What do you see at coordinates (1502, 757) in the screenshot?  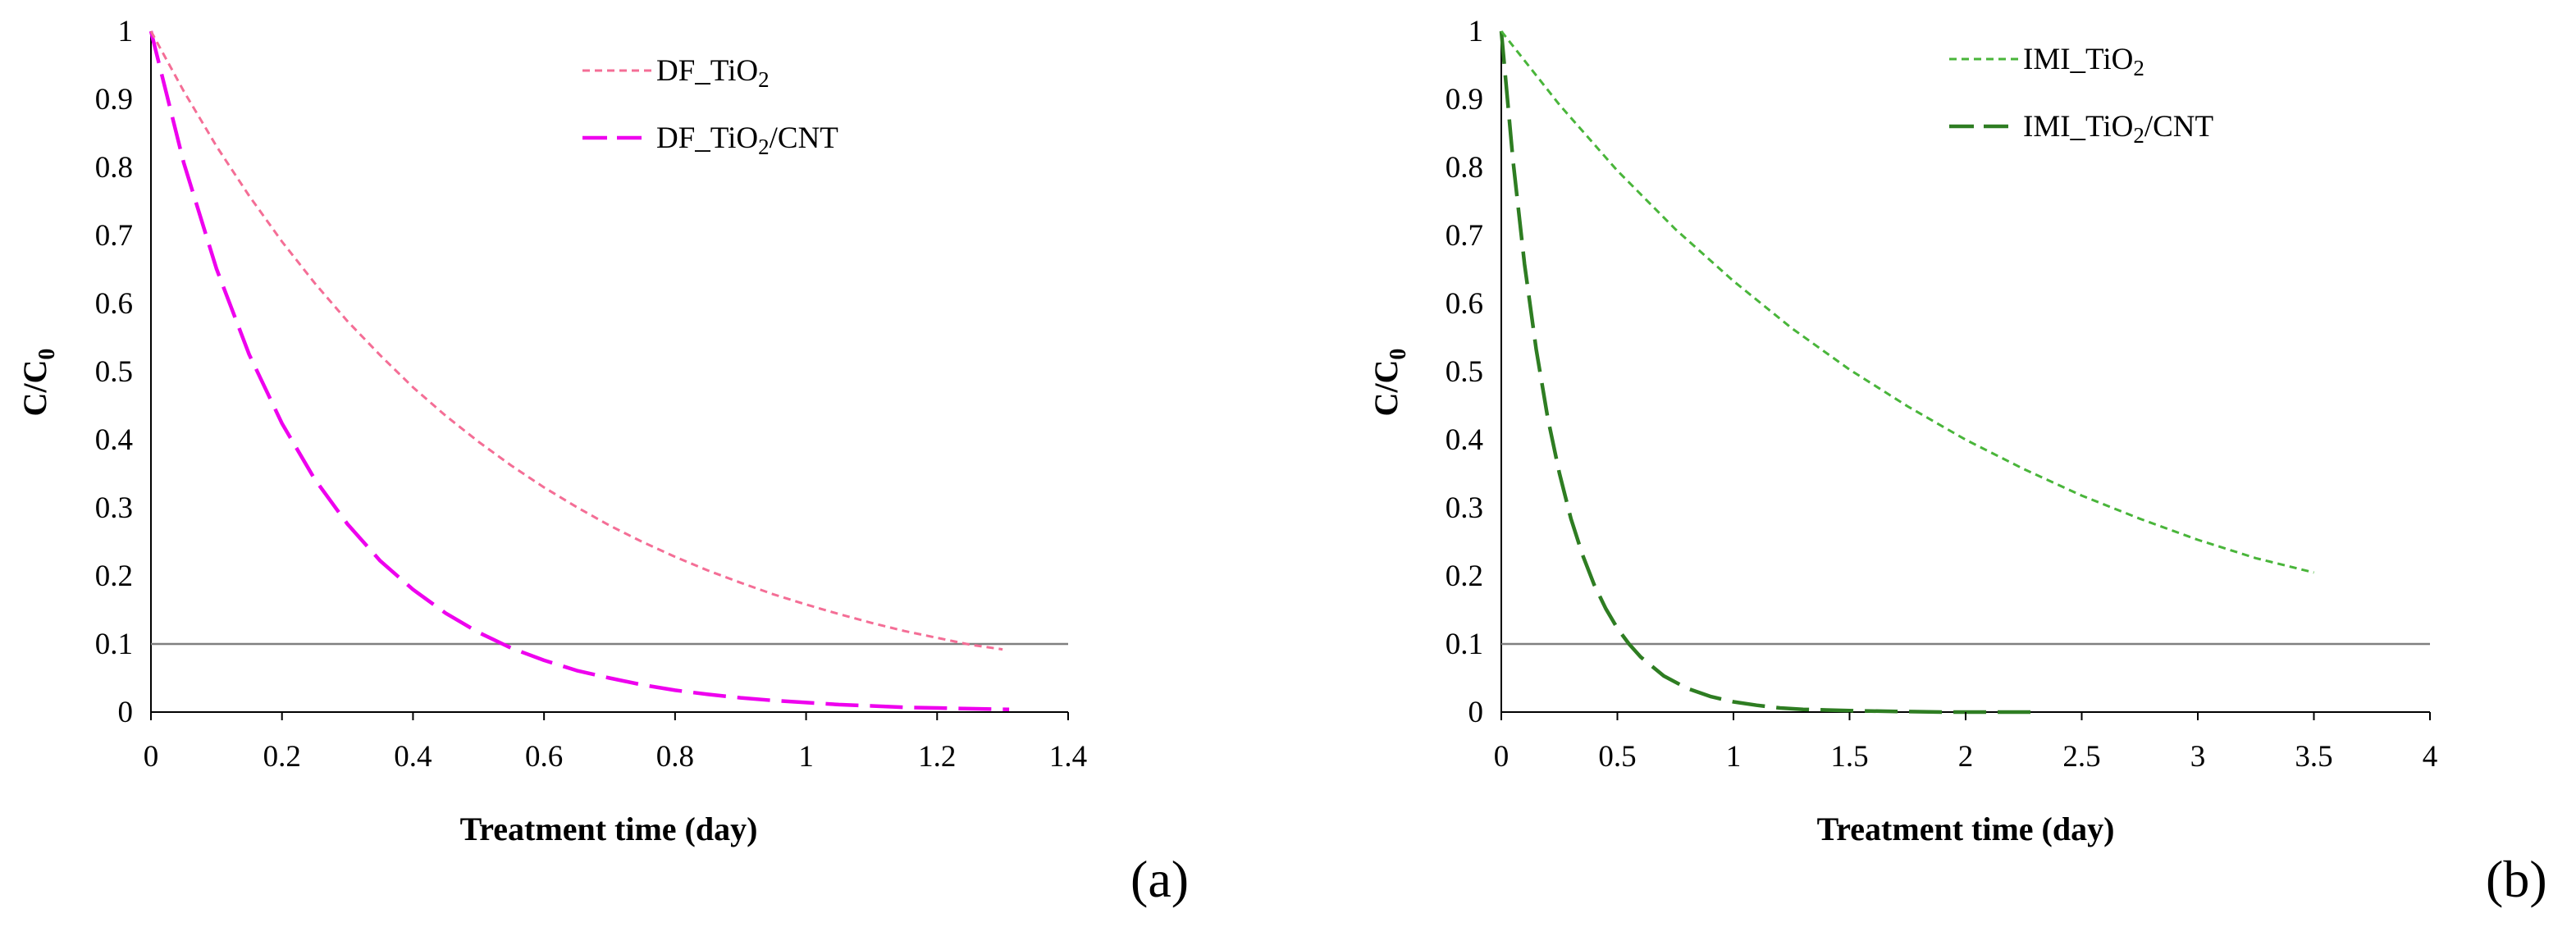 I see `panel-b-x-tick-label: 0` at bounding box center [1502, 757].